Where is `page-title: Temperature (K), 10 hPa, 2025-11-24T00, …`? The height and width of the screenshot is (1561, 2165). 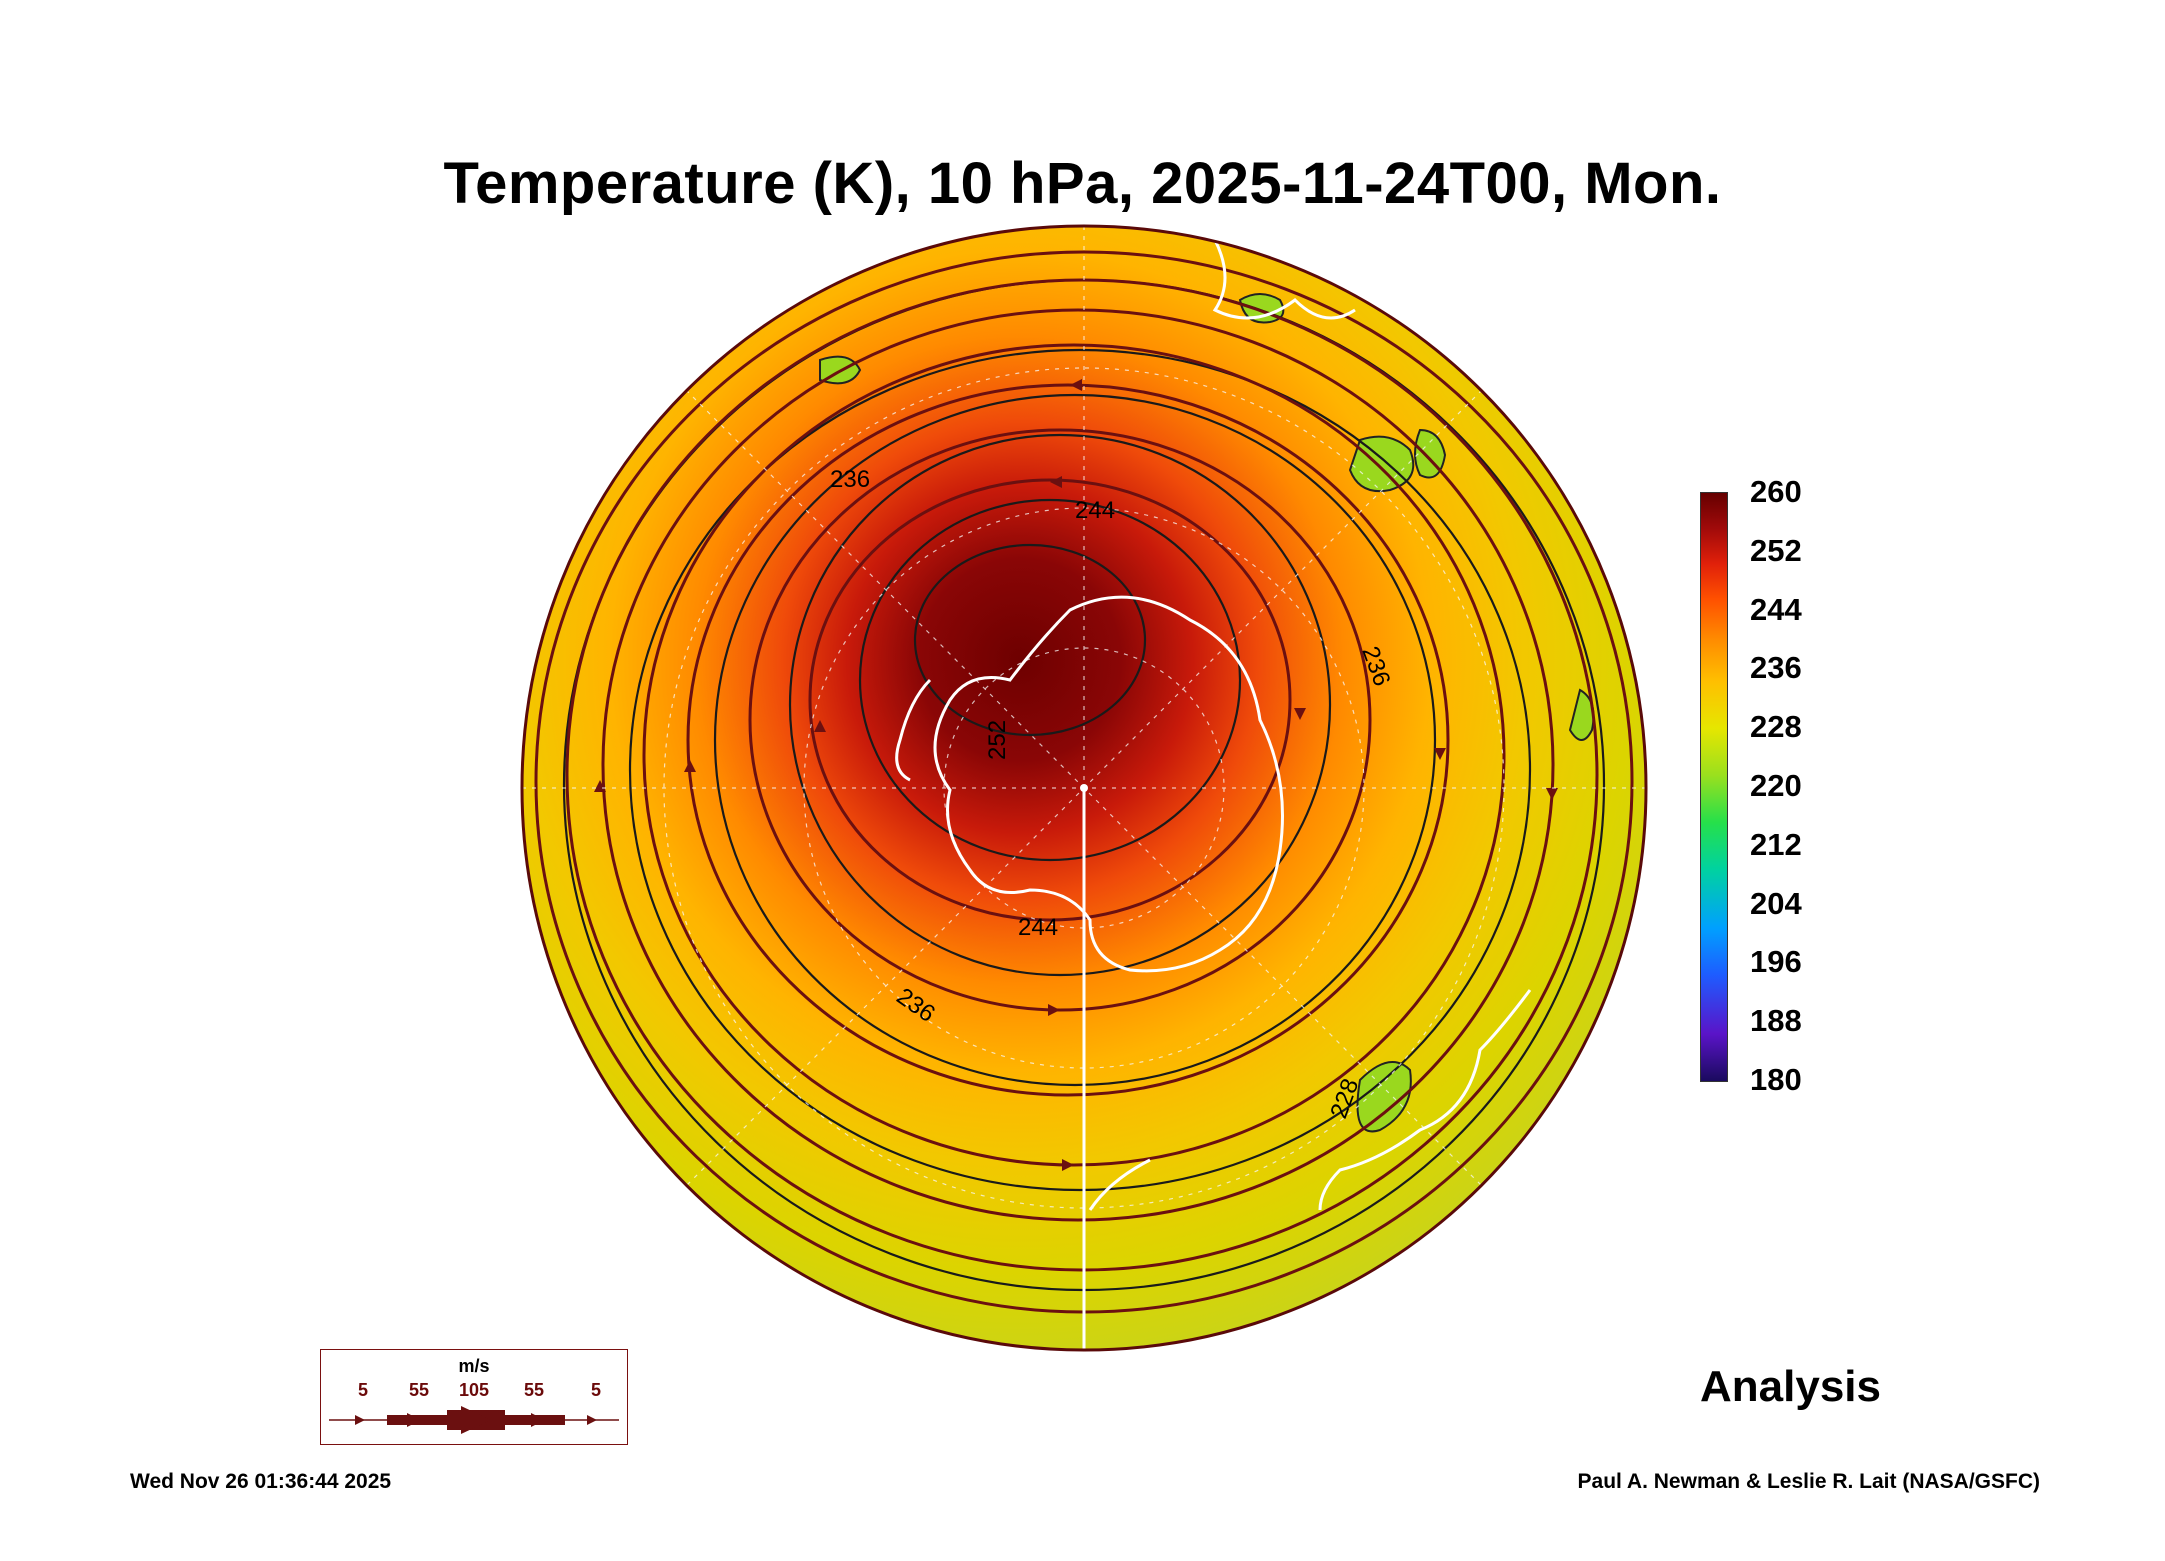 page-title: Temperature (K), 10 hPa, 2025-11-24T00, … is located at coordinates (1082, 183).